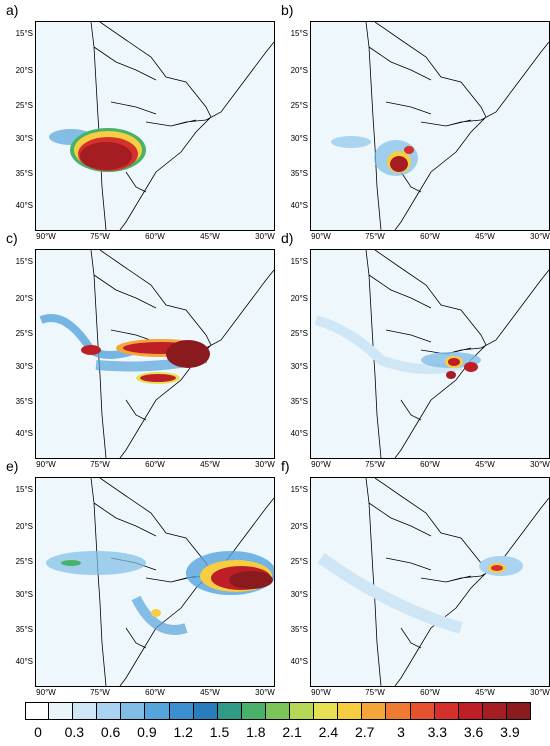  I want to click on colorbar, so click(278, 712).